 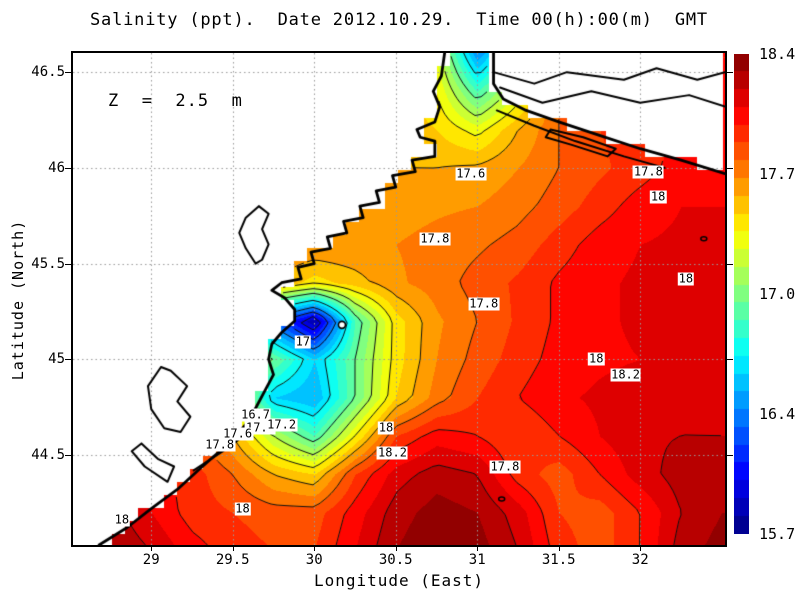 I want to click on y-tick-label: 45, so click(x=56, y=359).